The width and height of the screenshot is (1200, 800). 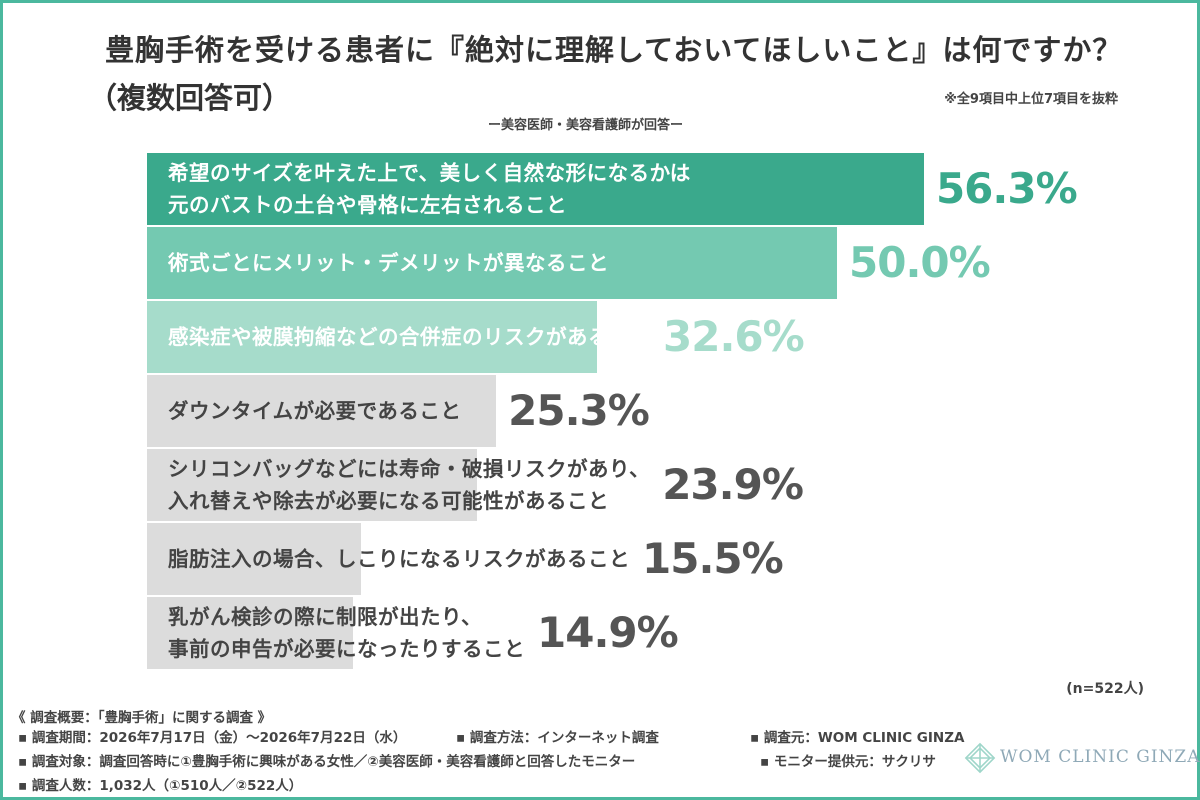 I want to click on bar-label: 感染症や被膜拘縮などの合併症のリスクがあること, so click(x=409, y=337).